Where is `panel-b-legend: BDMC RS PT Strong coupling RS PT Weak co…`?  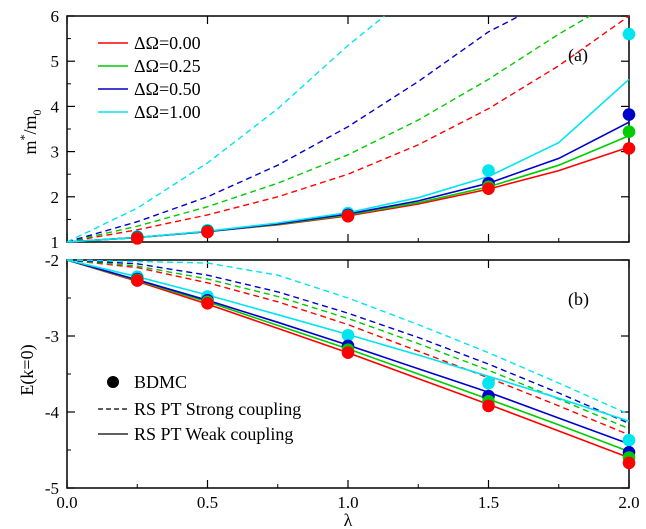 panel-b-legend: BDMC RS PT Strong coupling RS PT Weak co… is located at coordinates (199, 408).